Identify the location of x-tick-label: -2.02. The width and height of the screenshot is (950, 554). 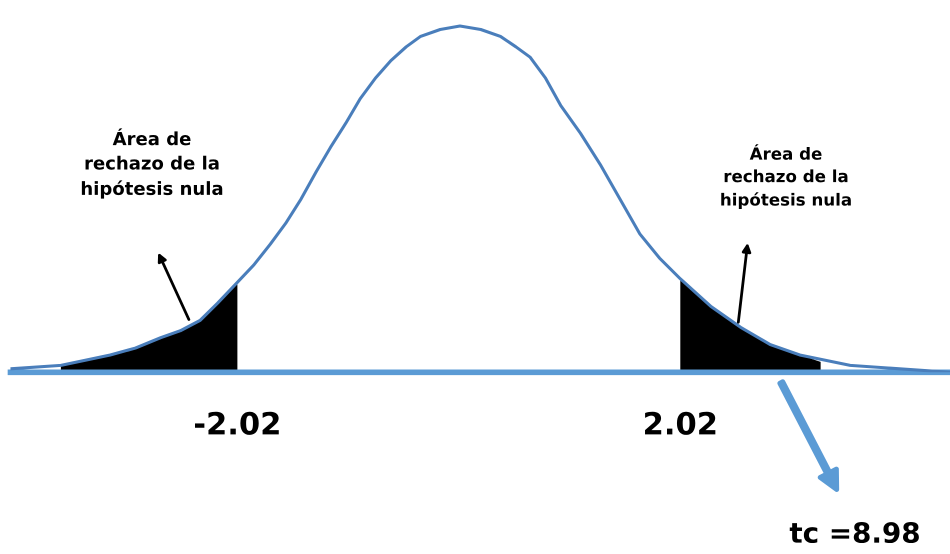
(237, 423).